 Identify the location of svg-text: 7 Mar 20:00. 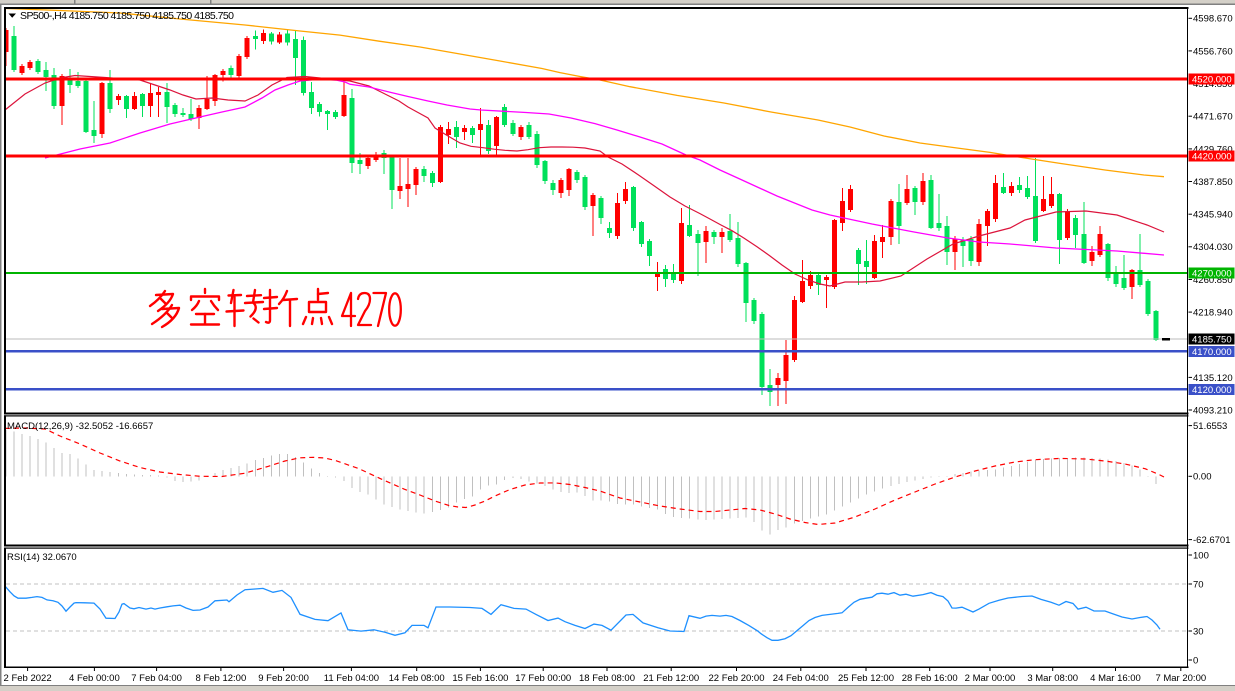
(1180, 678).